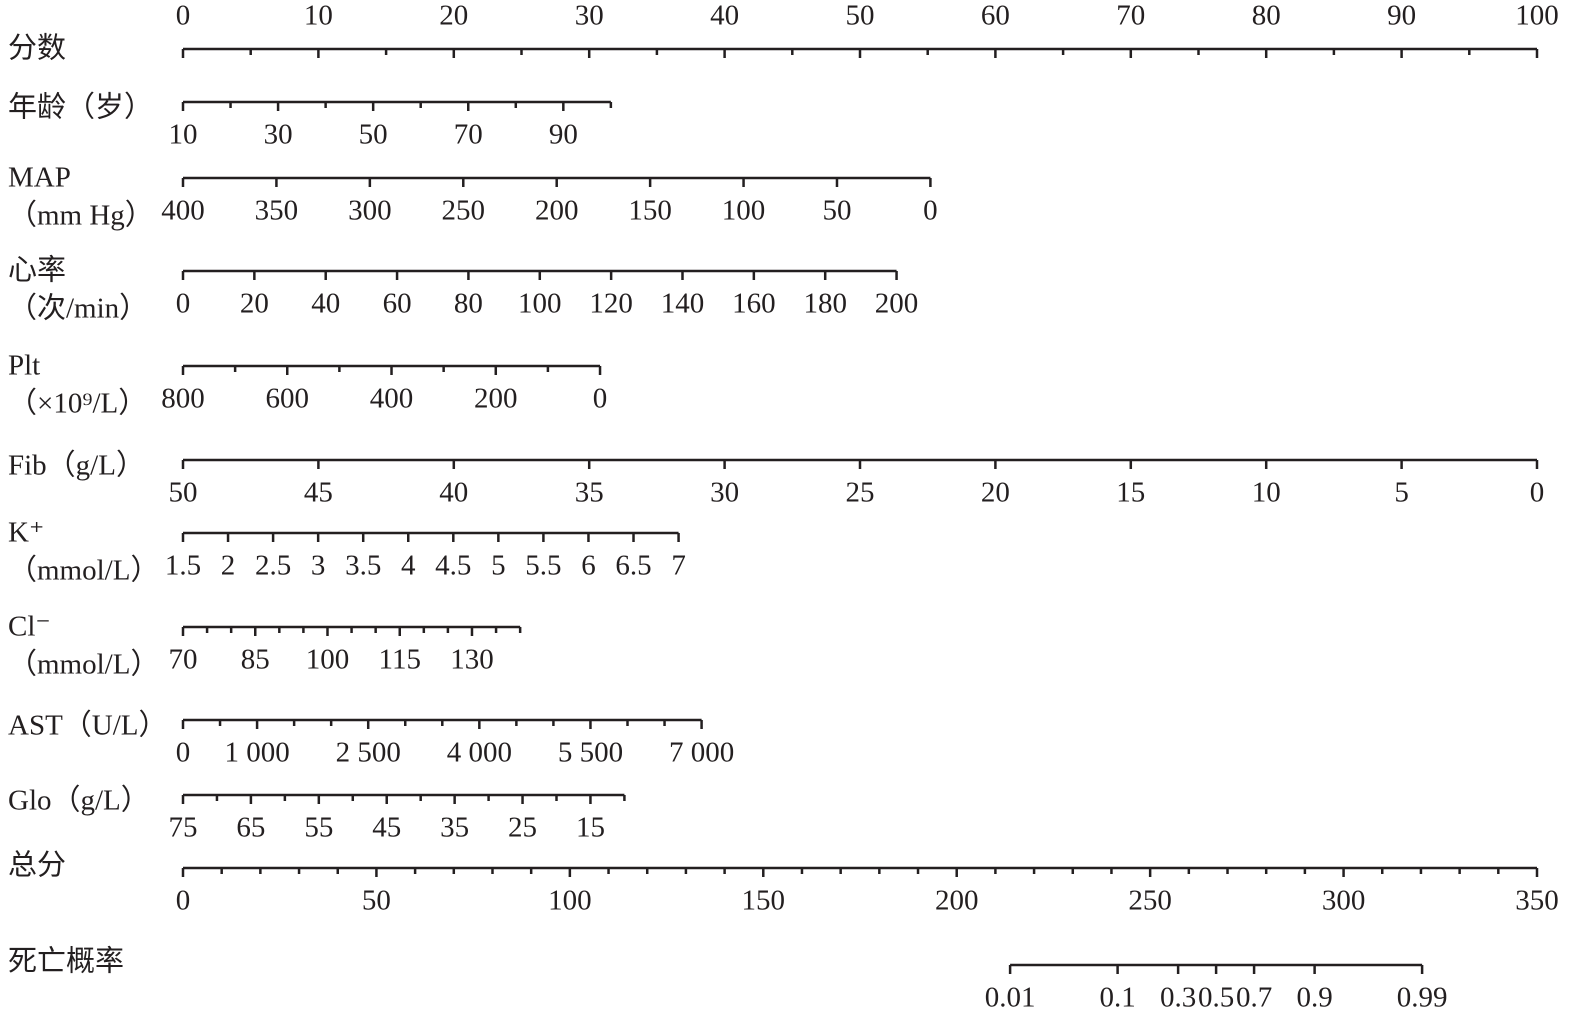  What do you see at coordinates (288, 399) in the screenshot?
I see `tick-label: 600` at bounding box center [288, 399].